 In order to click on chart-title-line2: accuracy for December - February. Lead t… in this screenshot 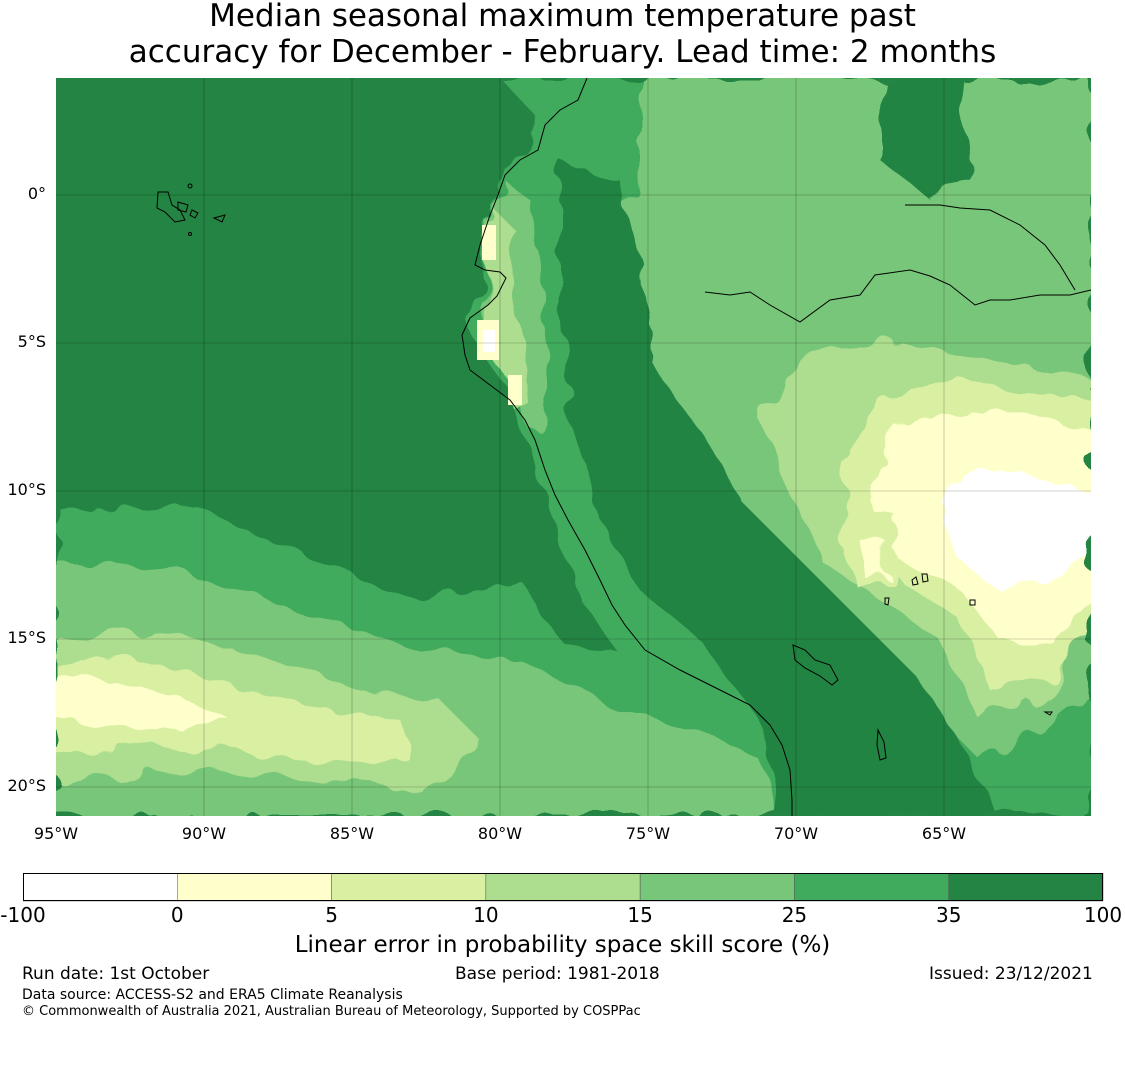, I will do `click(562, 52)`.